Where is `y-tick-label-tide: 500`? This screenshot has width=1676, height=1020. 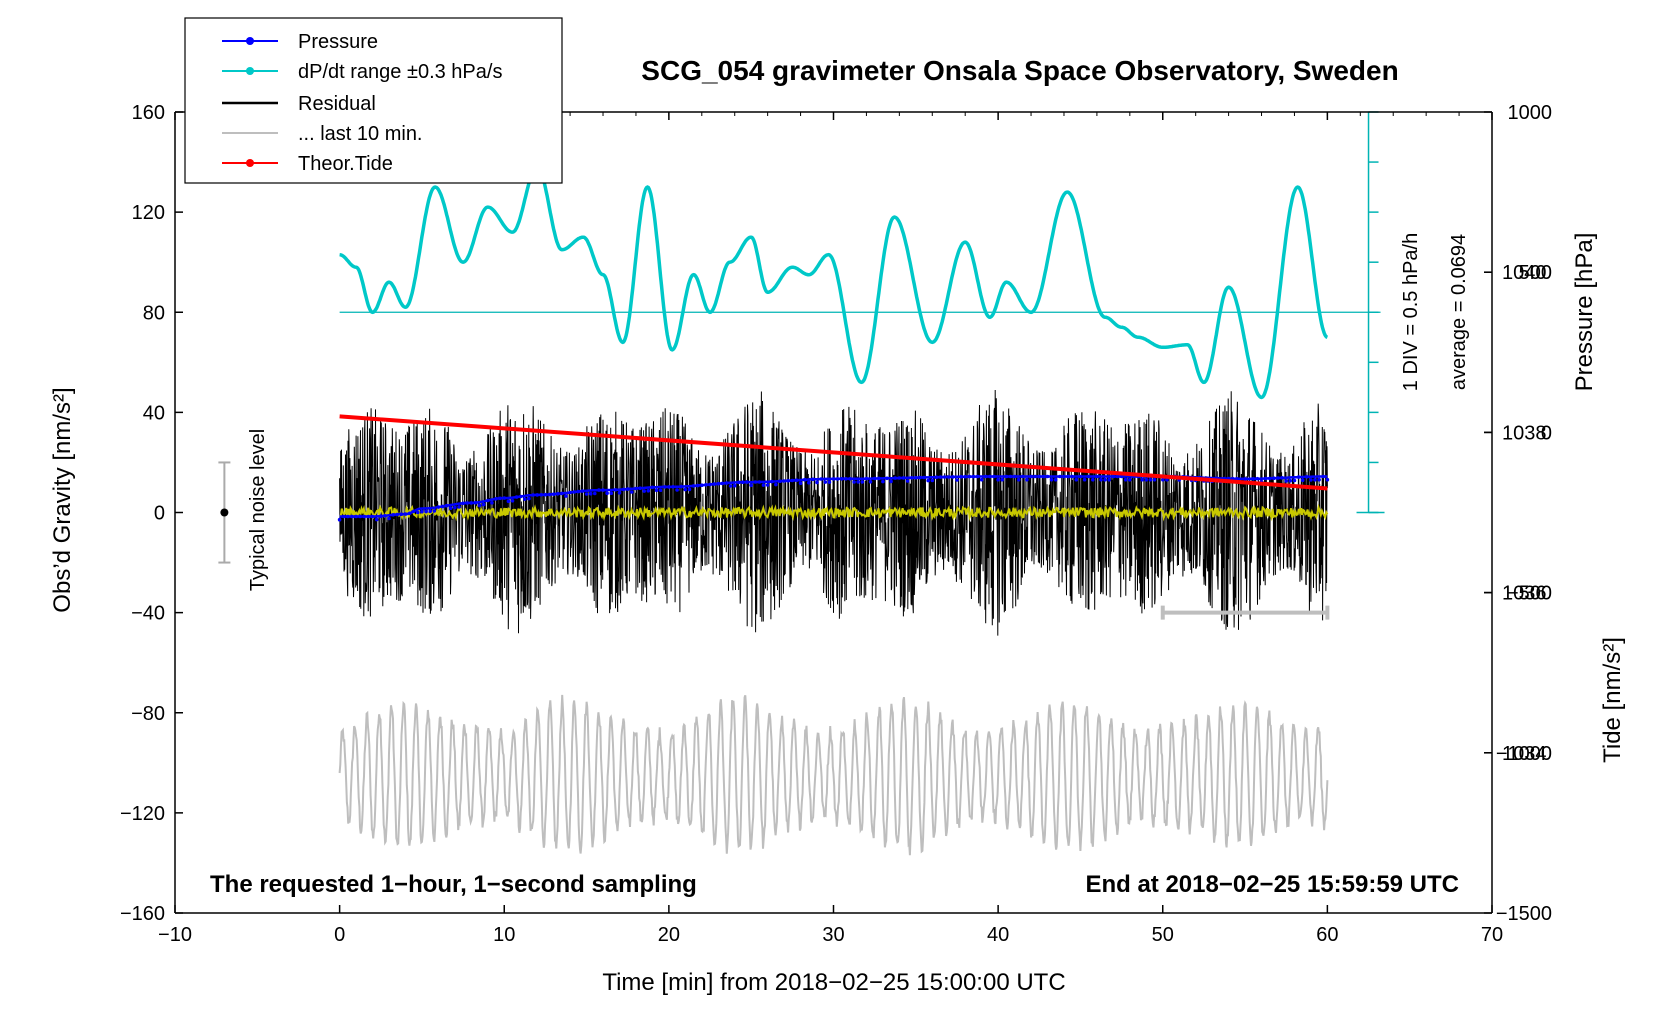
y-tick-label-tide: 500 is located at coordinates (1535, 273).